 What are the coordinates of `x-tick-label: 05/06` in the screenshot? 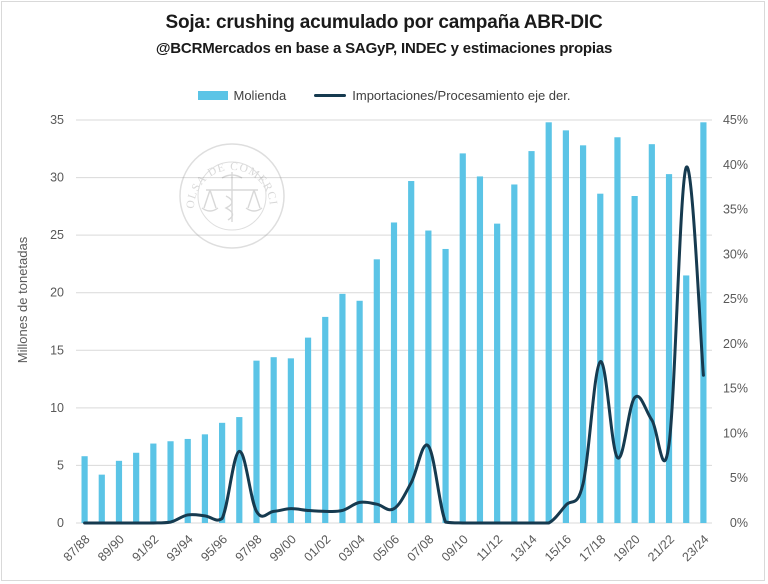 It's located at (386, 548).